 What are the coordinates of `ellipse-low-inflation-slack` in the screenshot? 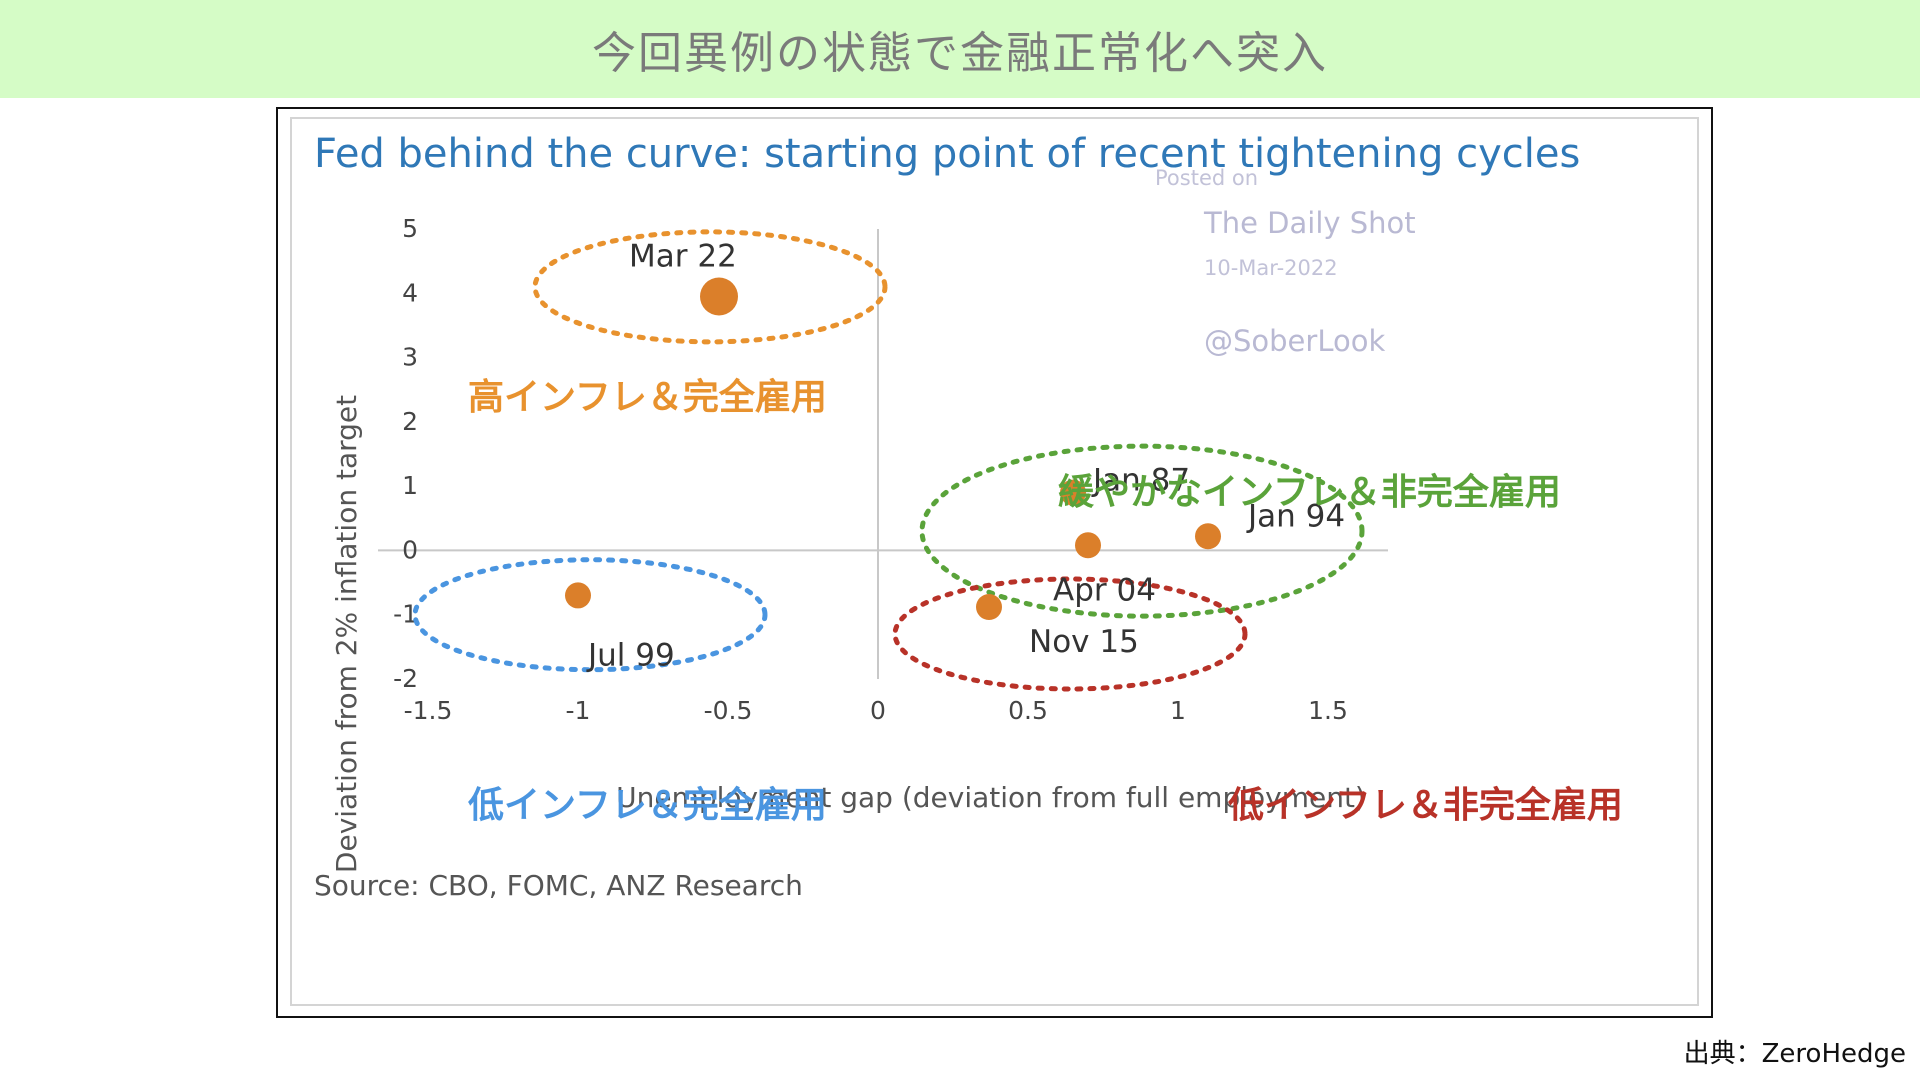 It's located at (1070, 634).